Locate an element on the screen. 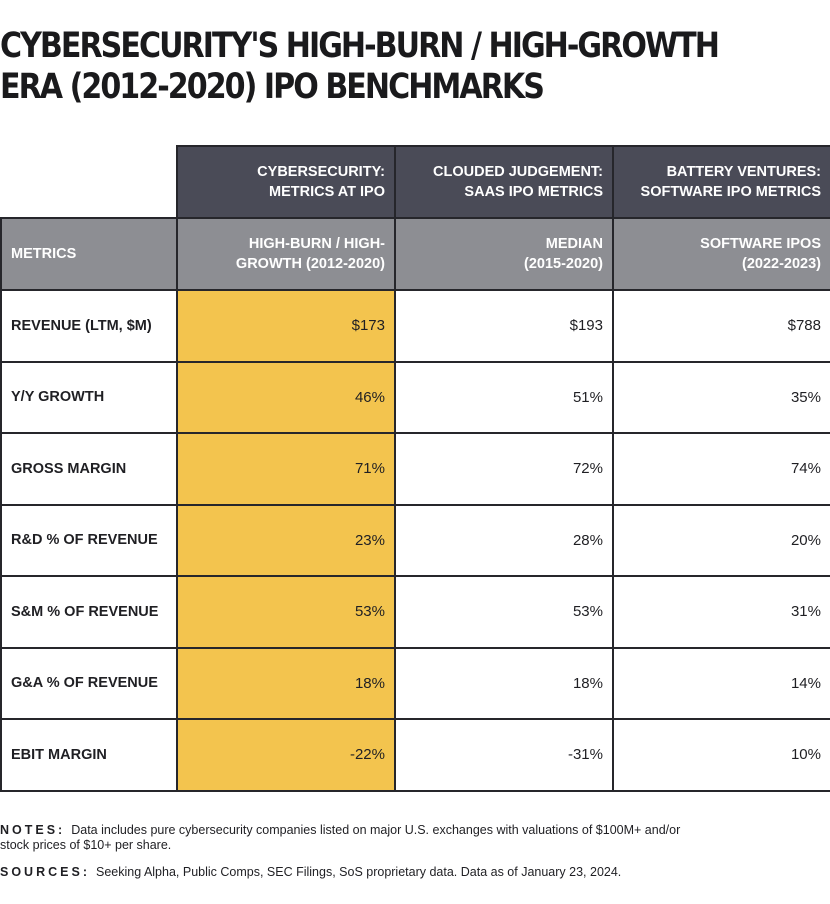 The image size is (830, 904). group-header-battery-ventures: BATTERY VENTURES: SOFTWARE IPO METRICS is located at coordinates (721, 182).